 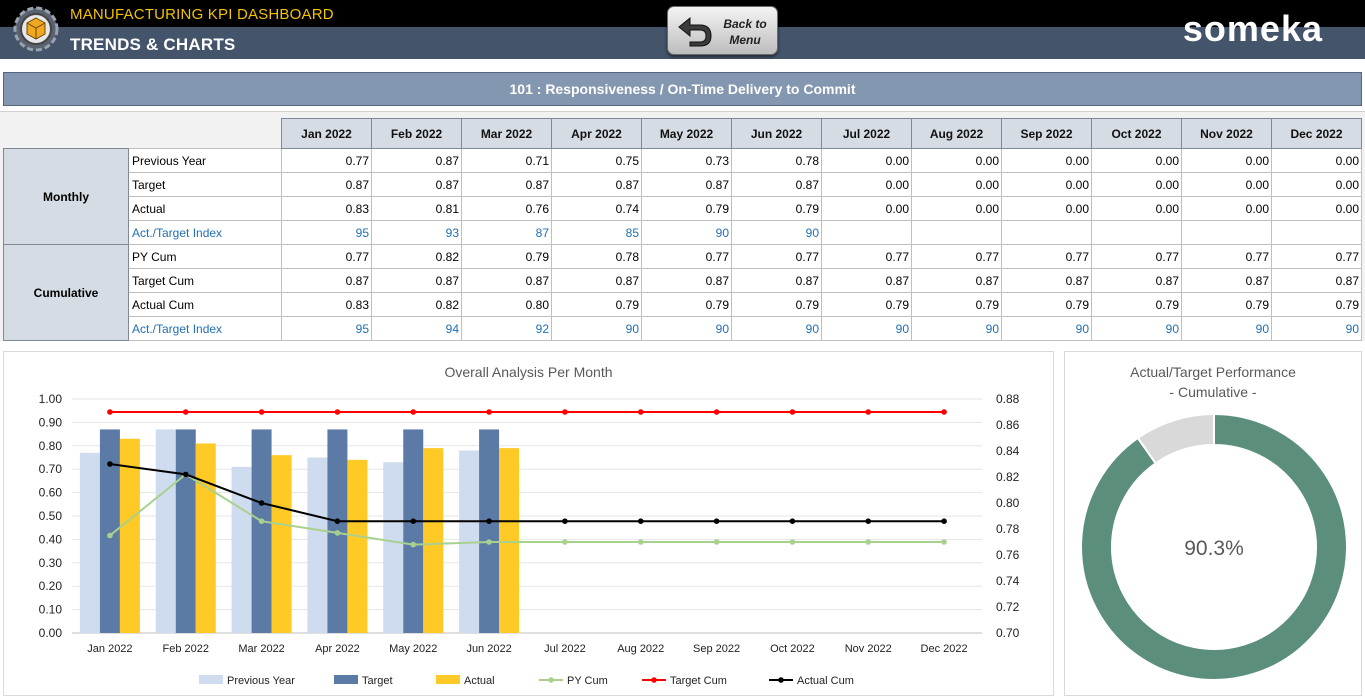 I want to click on x-tick-label: Feb 2022, so click(x=186, y=649).